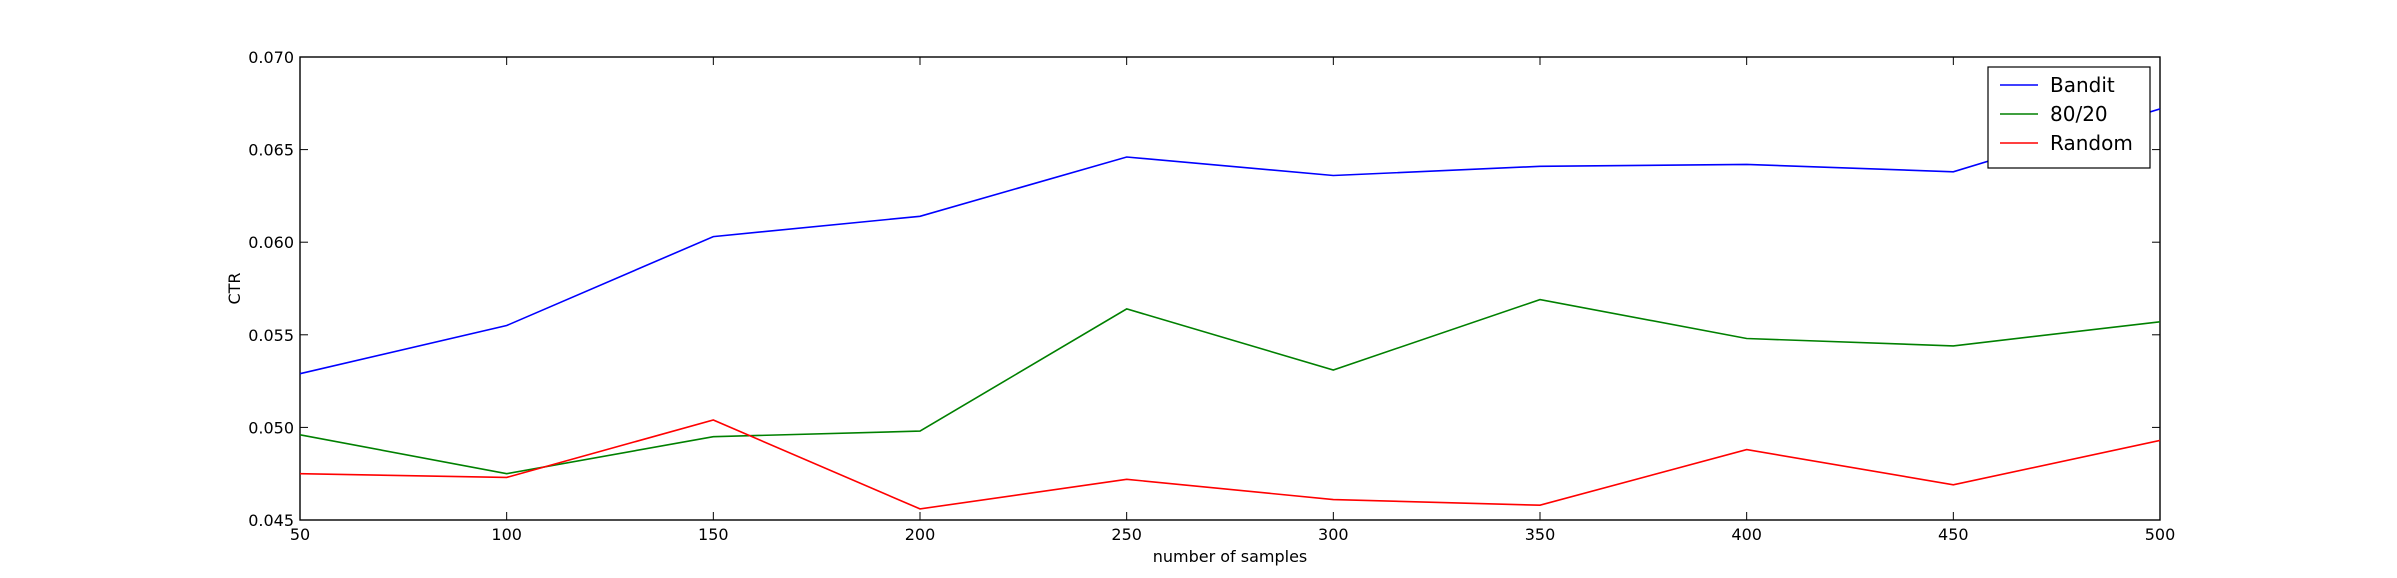 The height and width of the screenshot is (578, 2397). What do you see at coordinates (1126, 534) in the screenshot?
I see `x-tick-label: 250` at bounding box center [1126, 534].